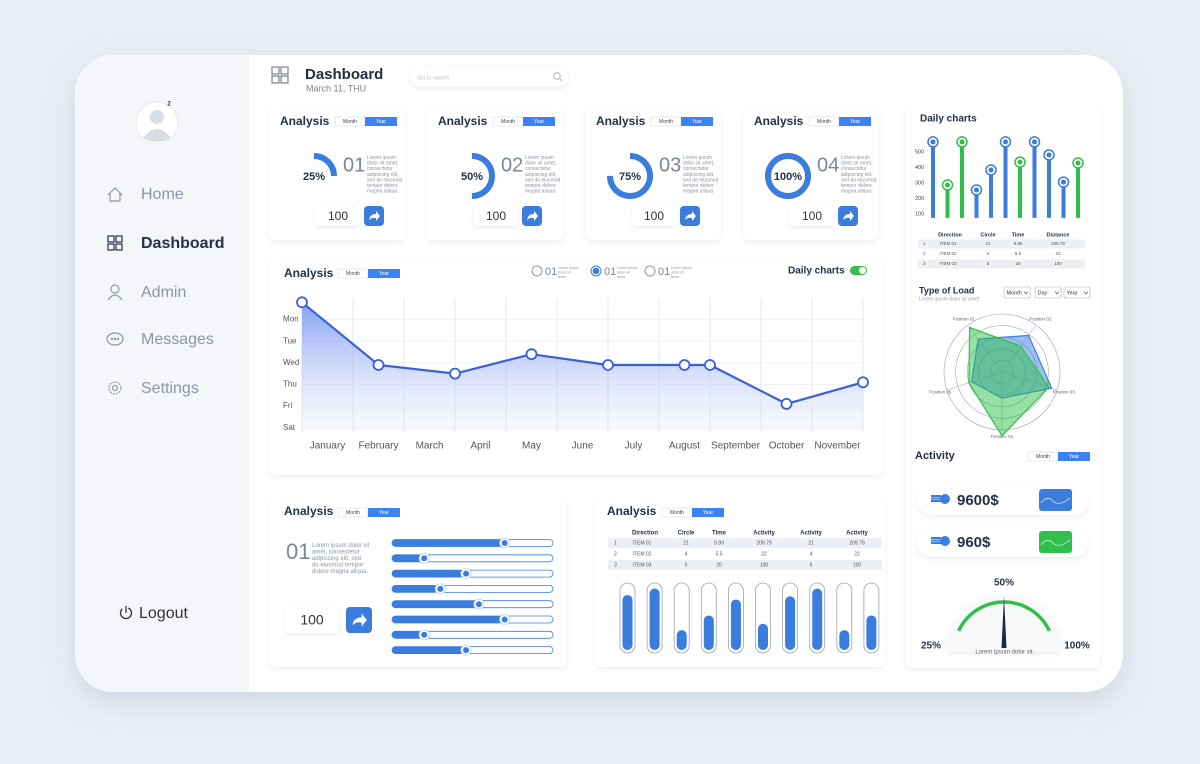 Image resolution: width=1200 pixels, height=764 pixels. I want to click on page-title: Dashboard, so click(344, 74).